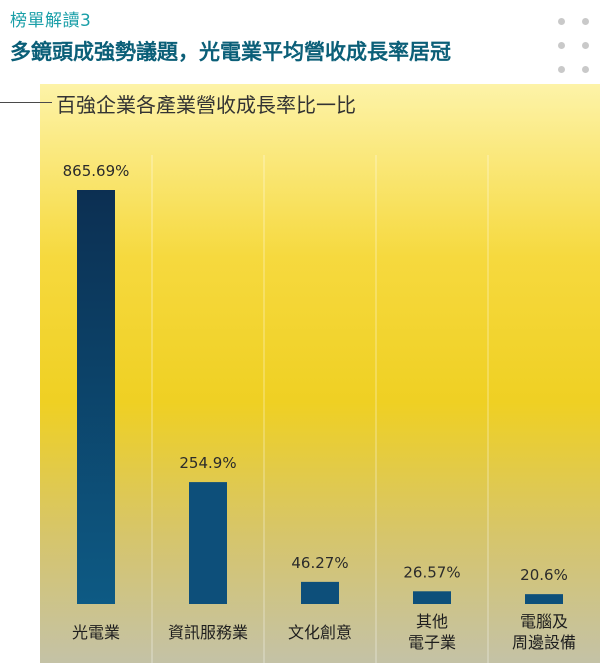 Image resolution: width=600 pixels, height=663 pixels. What do you see at coordinates (230, 52) in the screenshot?
I see `page-headline: 多鏡頭成強勢議題，光電業平均營收成長率居冠` at bounding box center [230, 52].